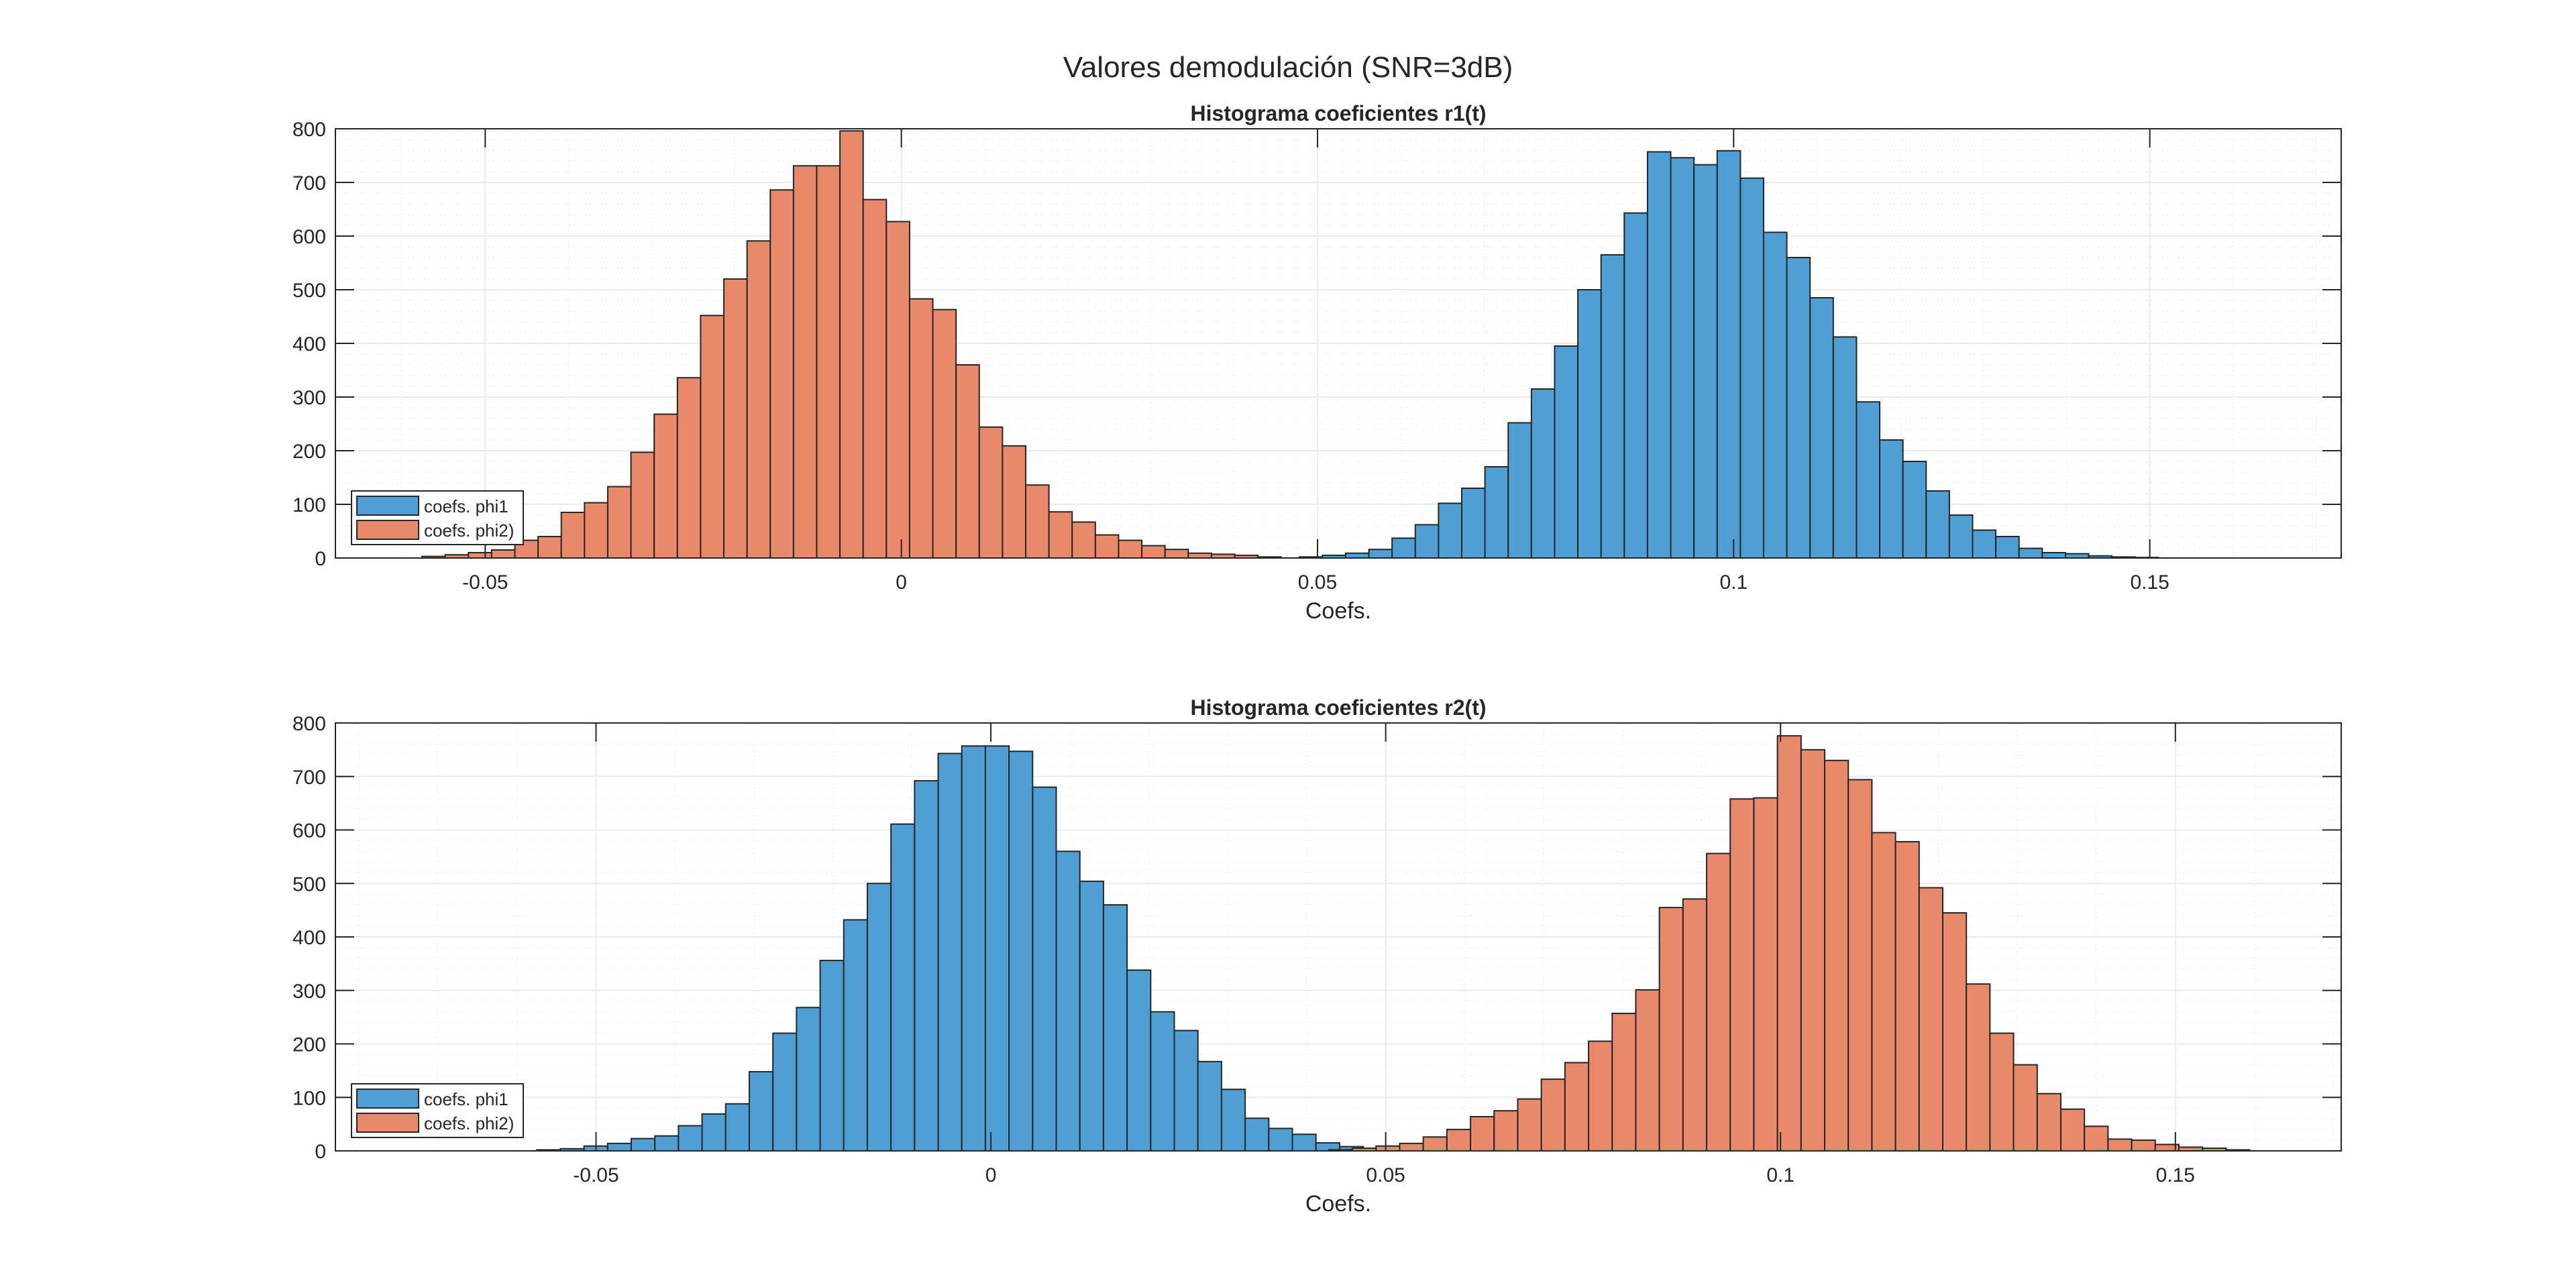 The image size is (2576, 1283). What do you see at coordinates (309, 1045) in the screenshot?
I see `y-tick-label: 200` at bounding box center [309, 1045].